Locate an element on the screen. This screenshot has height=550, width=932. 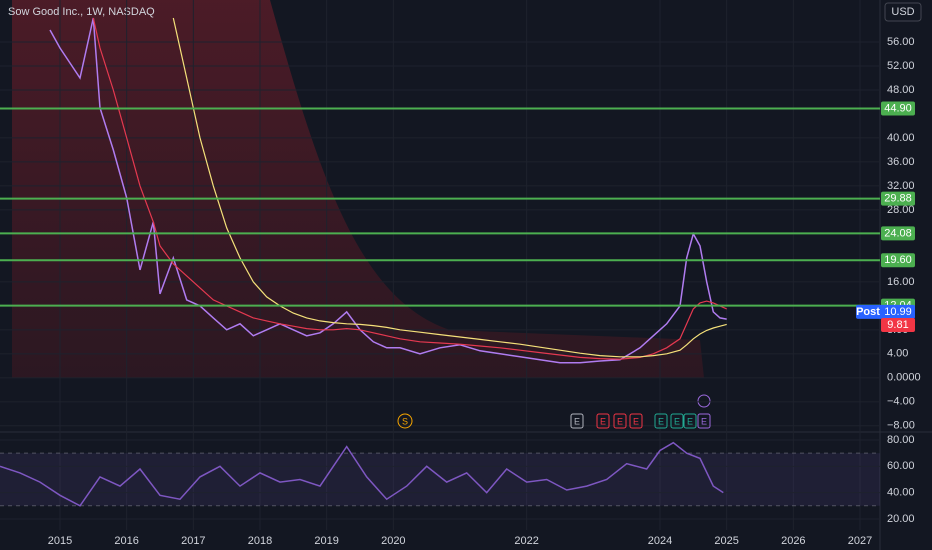
last-box is located at coordinates (898, 324).